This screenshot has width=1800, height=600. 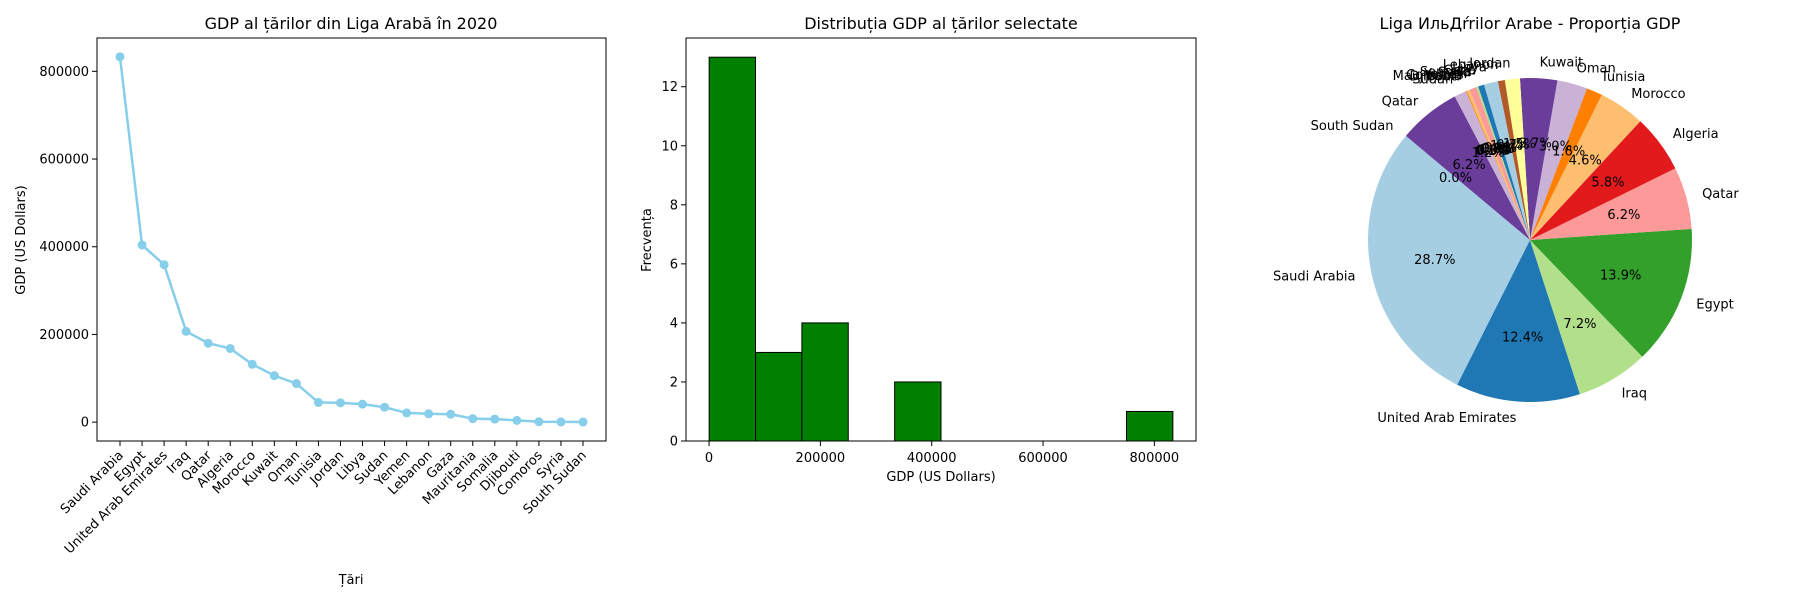 I want to click on histogram-x-tick-label: 600000, so click(x=1043, y=458).